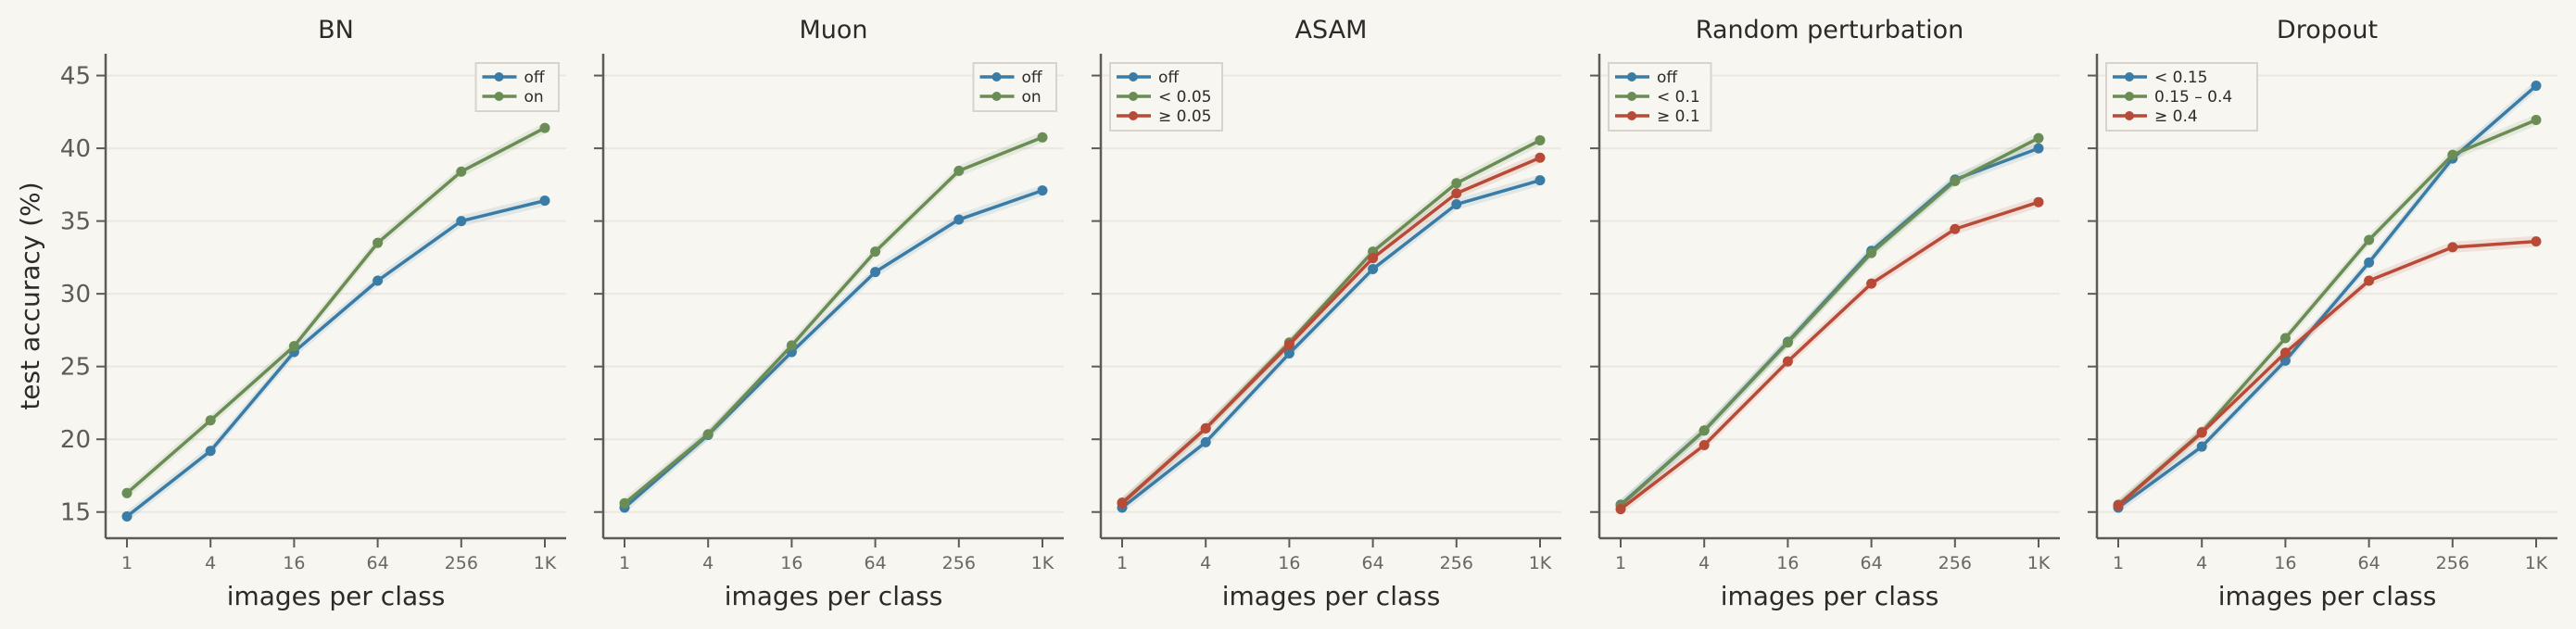  Describe the element at coordinates (76, 513) in the screenshot. I see `y-tick-label: 15` at that location.